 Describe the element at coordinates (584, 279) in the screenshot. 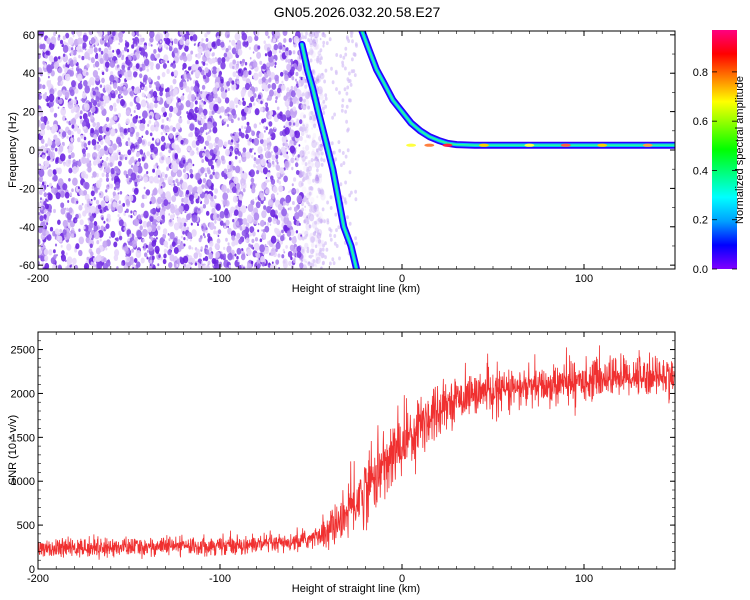

I see `x-tick-label: 100` at that location.